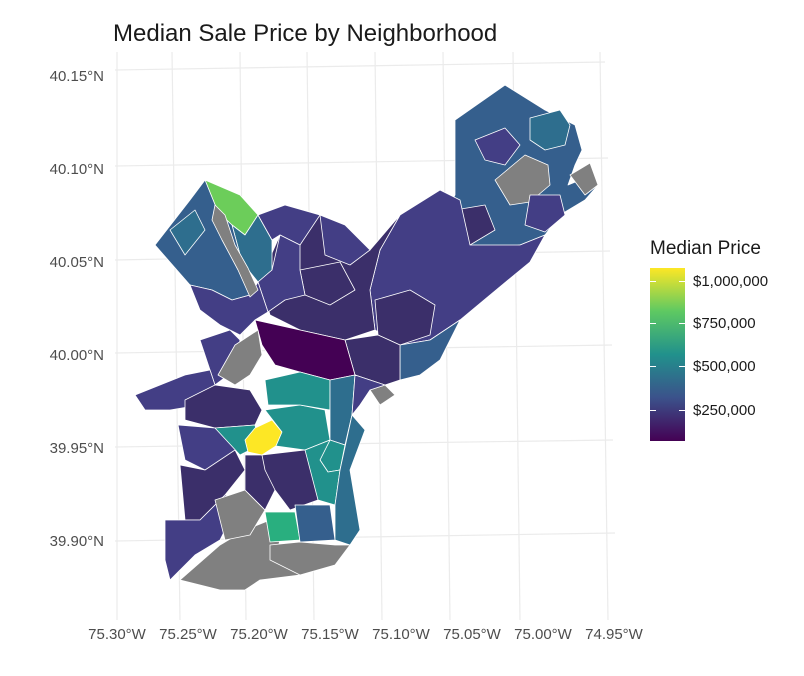 The image size is (804, 676). What do you see at coordinates (259, 634) in the screenshot?
I see `x-axis-label: 75.20°W` at bounding box center [259, 634].